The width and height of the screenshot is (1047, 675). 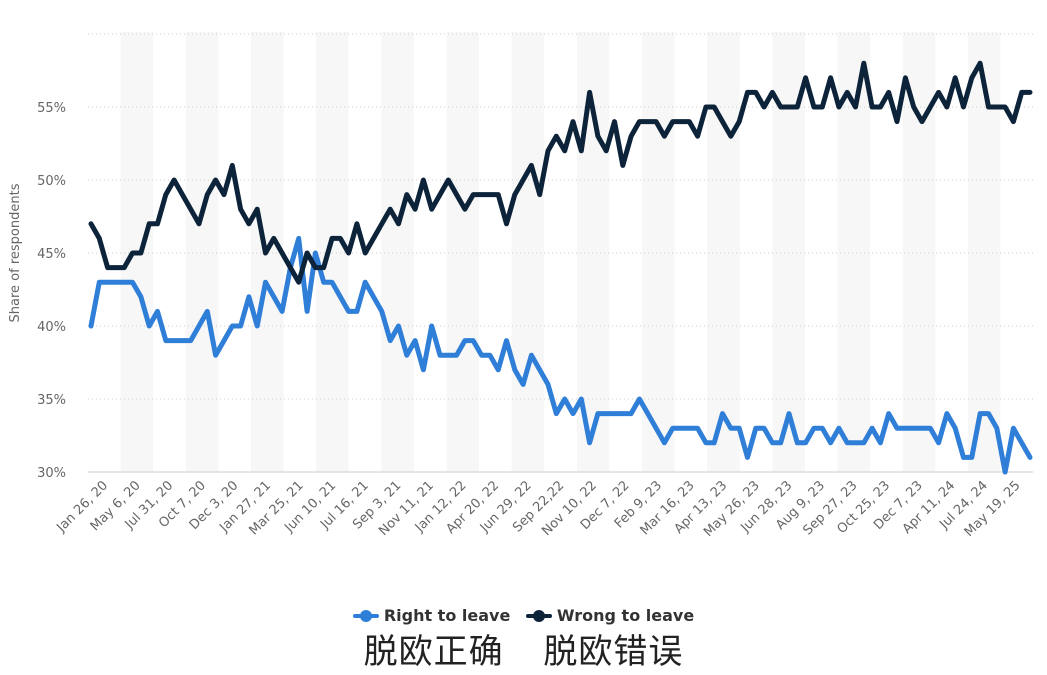 What do you see at coordinates (51, 400) in the screenshot?
I see `y-tick-label: 35%` at bounding box center [51, 400].